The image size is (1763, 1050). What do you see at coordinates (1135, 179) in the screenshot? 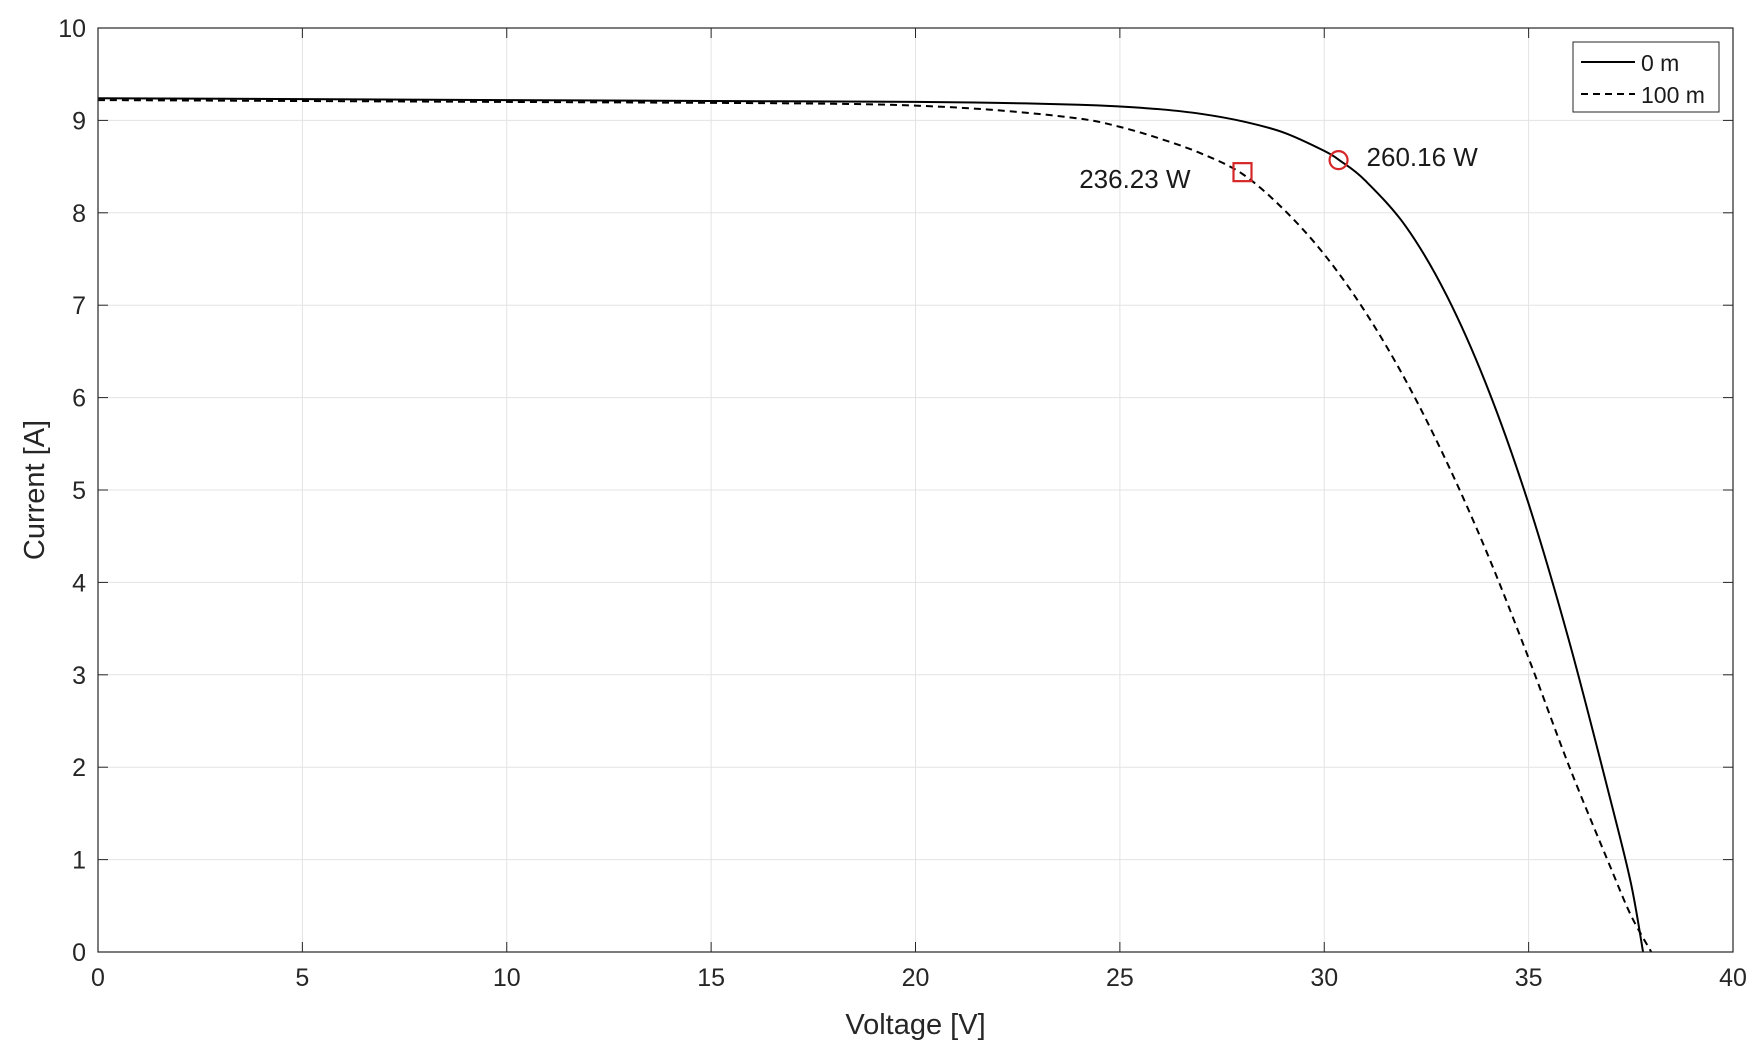
I see `power-annotation-2: 236.23 W` at bounding box center [1135, 179].